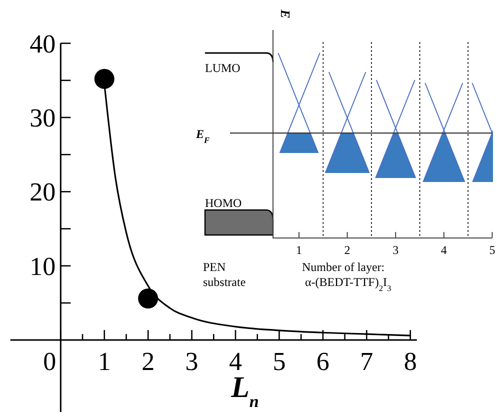 This screenshot has height=418, width=497. I want to click on annotation: 1, so click(299, 250).